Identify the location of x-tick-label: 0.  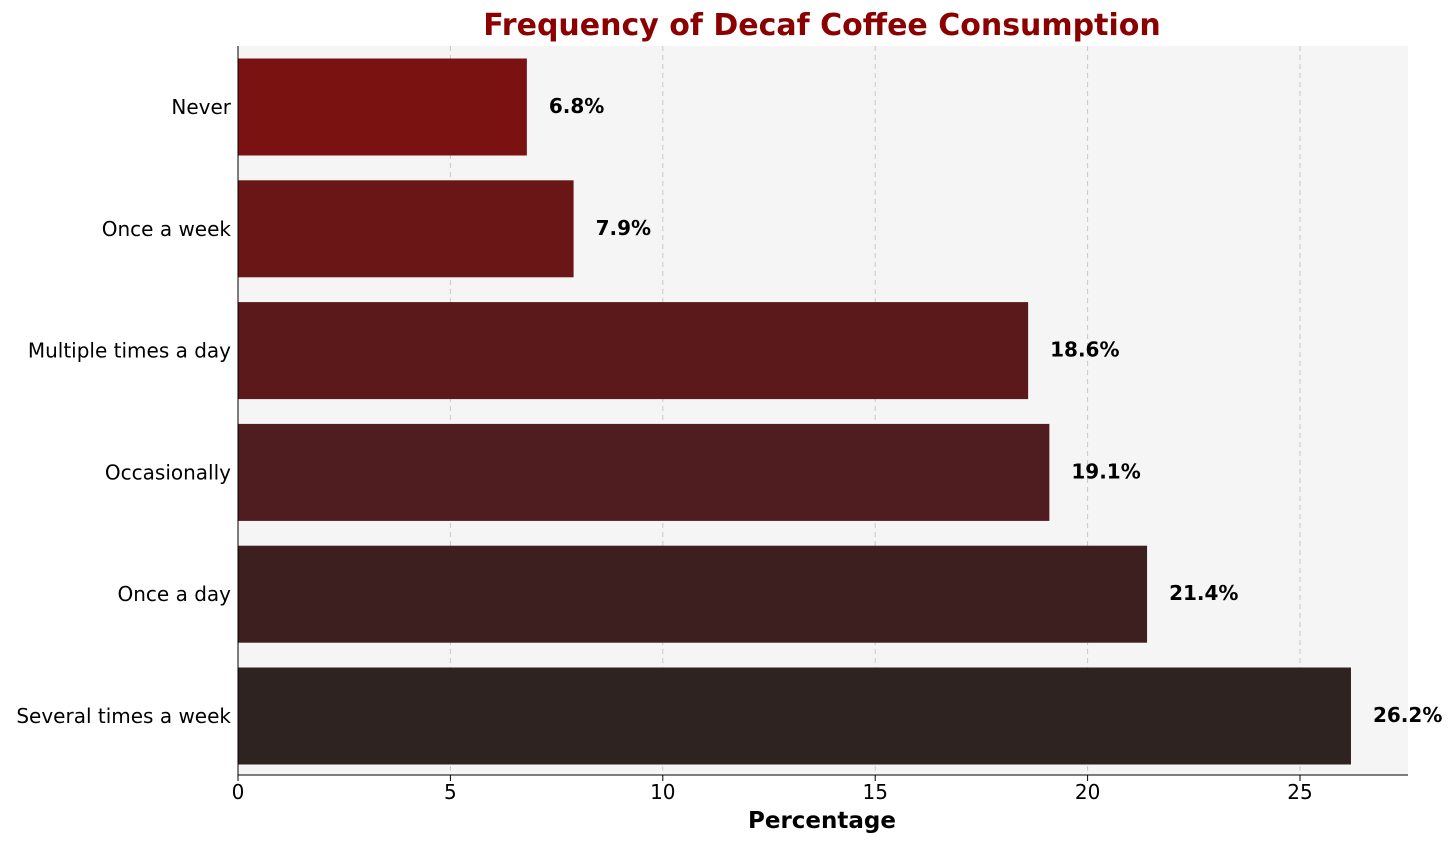
(238, 792).